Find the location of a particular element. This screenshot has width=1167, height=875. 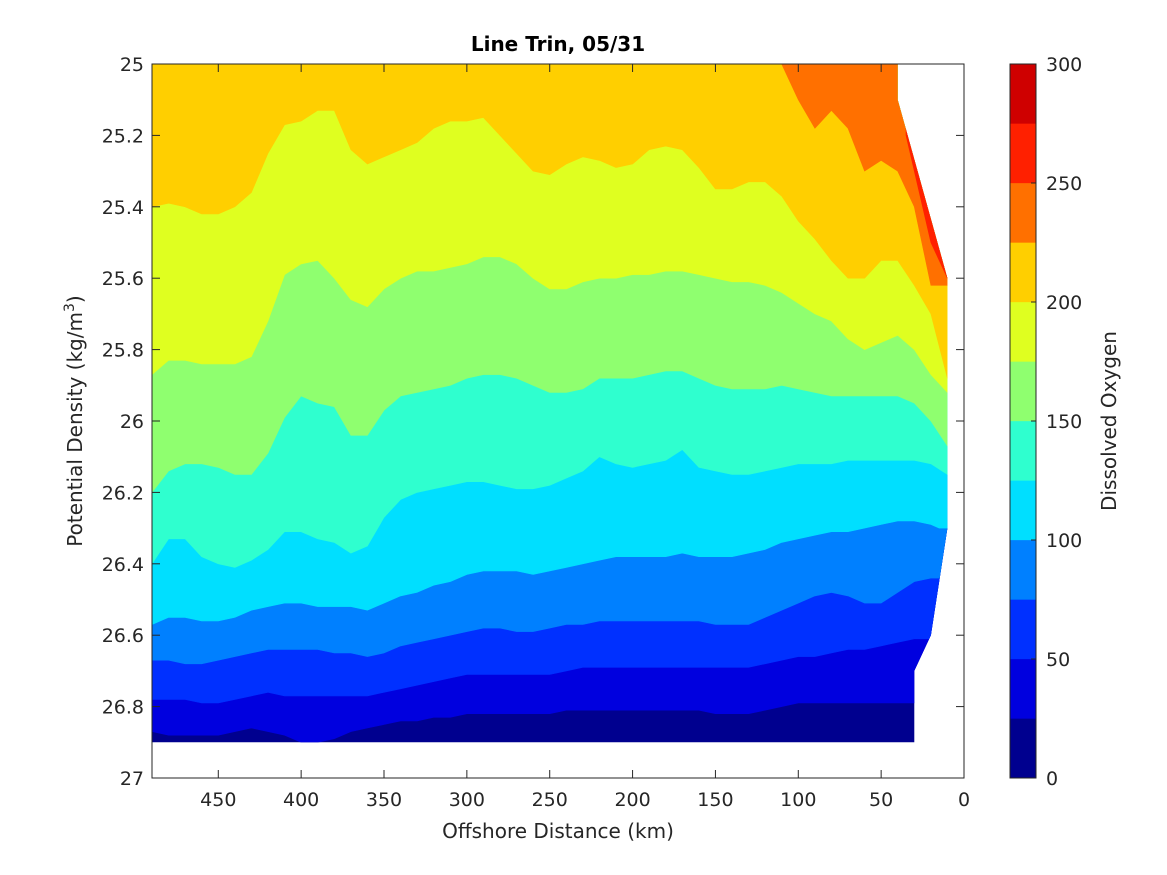

chart-title: Line Trin, 05/31 is located at coordinates (558, 44).